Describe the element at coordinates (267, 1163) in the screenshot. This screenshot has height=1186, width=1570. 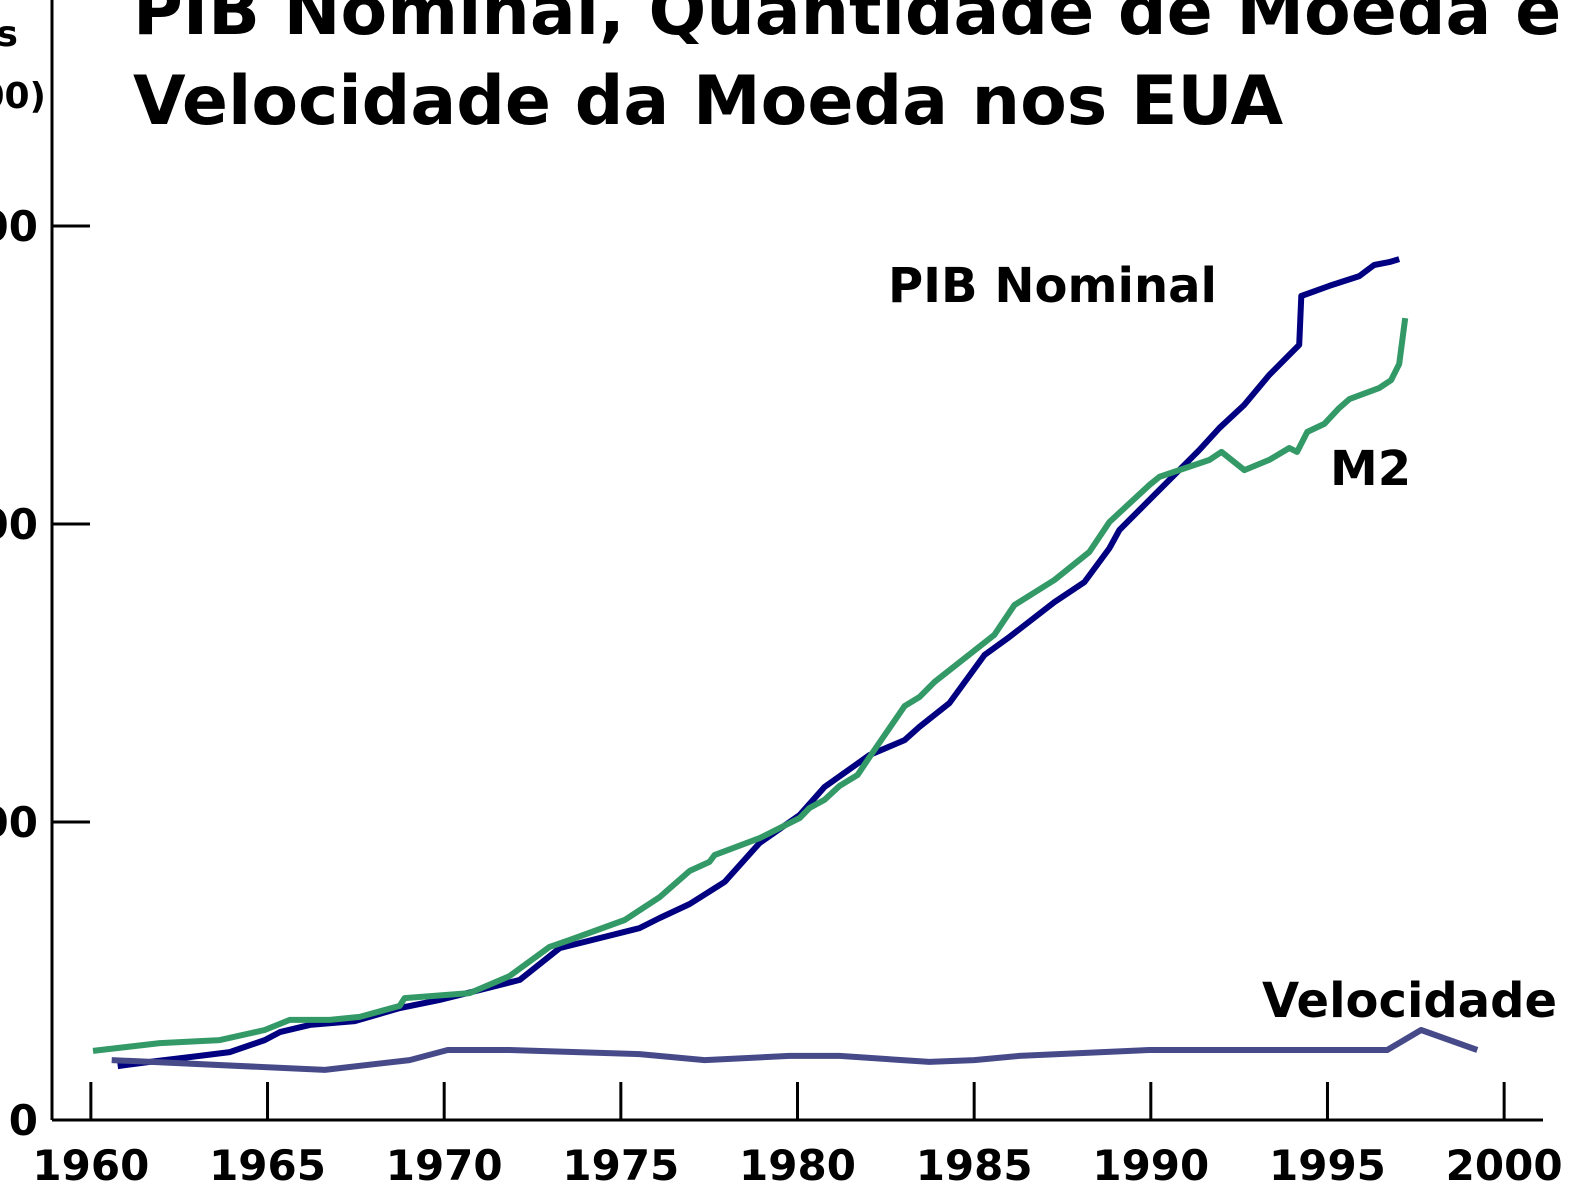
I see `x-tick-label: 1965` at that location.